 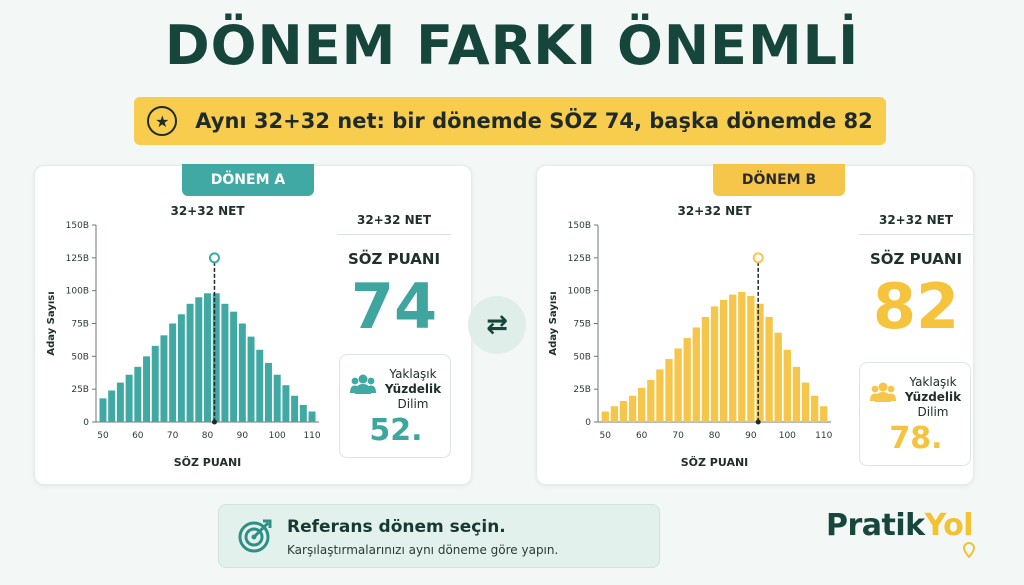 What do you see at coordinates (396, 527) in the screenshot?
I see `reference-title: Referans dönem seçin.` at bounding box center [396, 527].